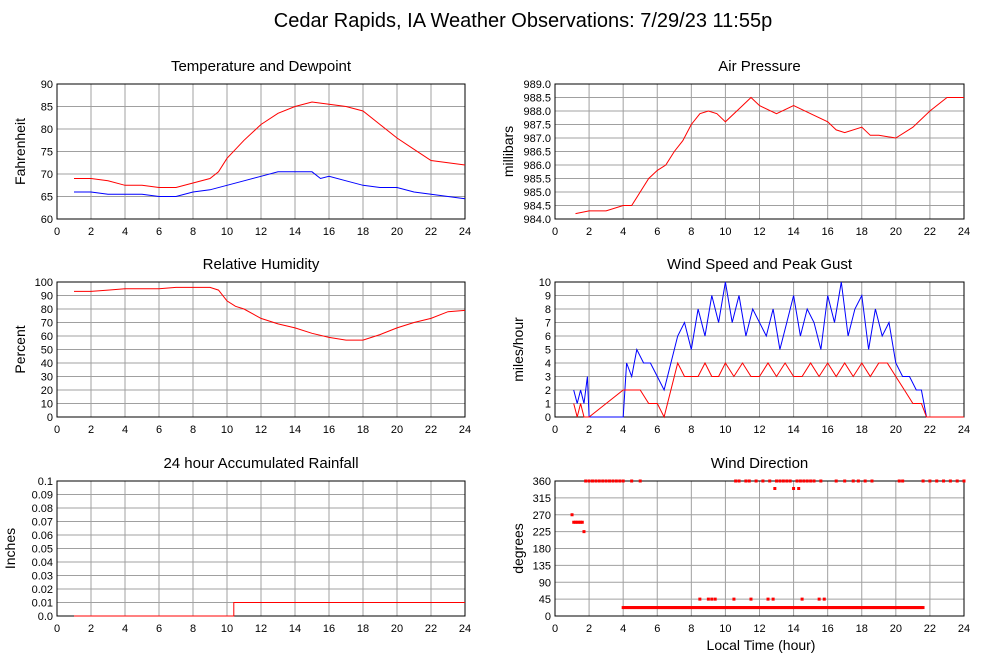 This screenshot has height=660, width=1000. I want to click on humidity-title: Relative Humidity, so click(261, 264).